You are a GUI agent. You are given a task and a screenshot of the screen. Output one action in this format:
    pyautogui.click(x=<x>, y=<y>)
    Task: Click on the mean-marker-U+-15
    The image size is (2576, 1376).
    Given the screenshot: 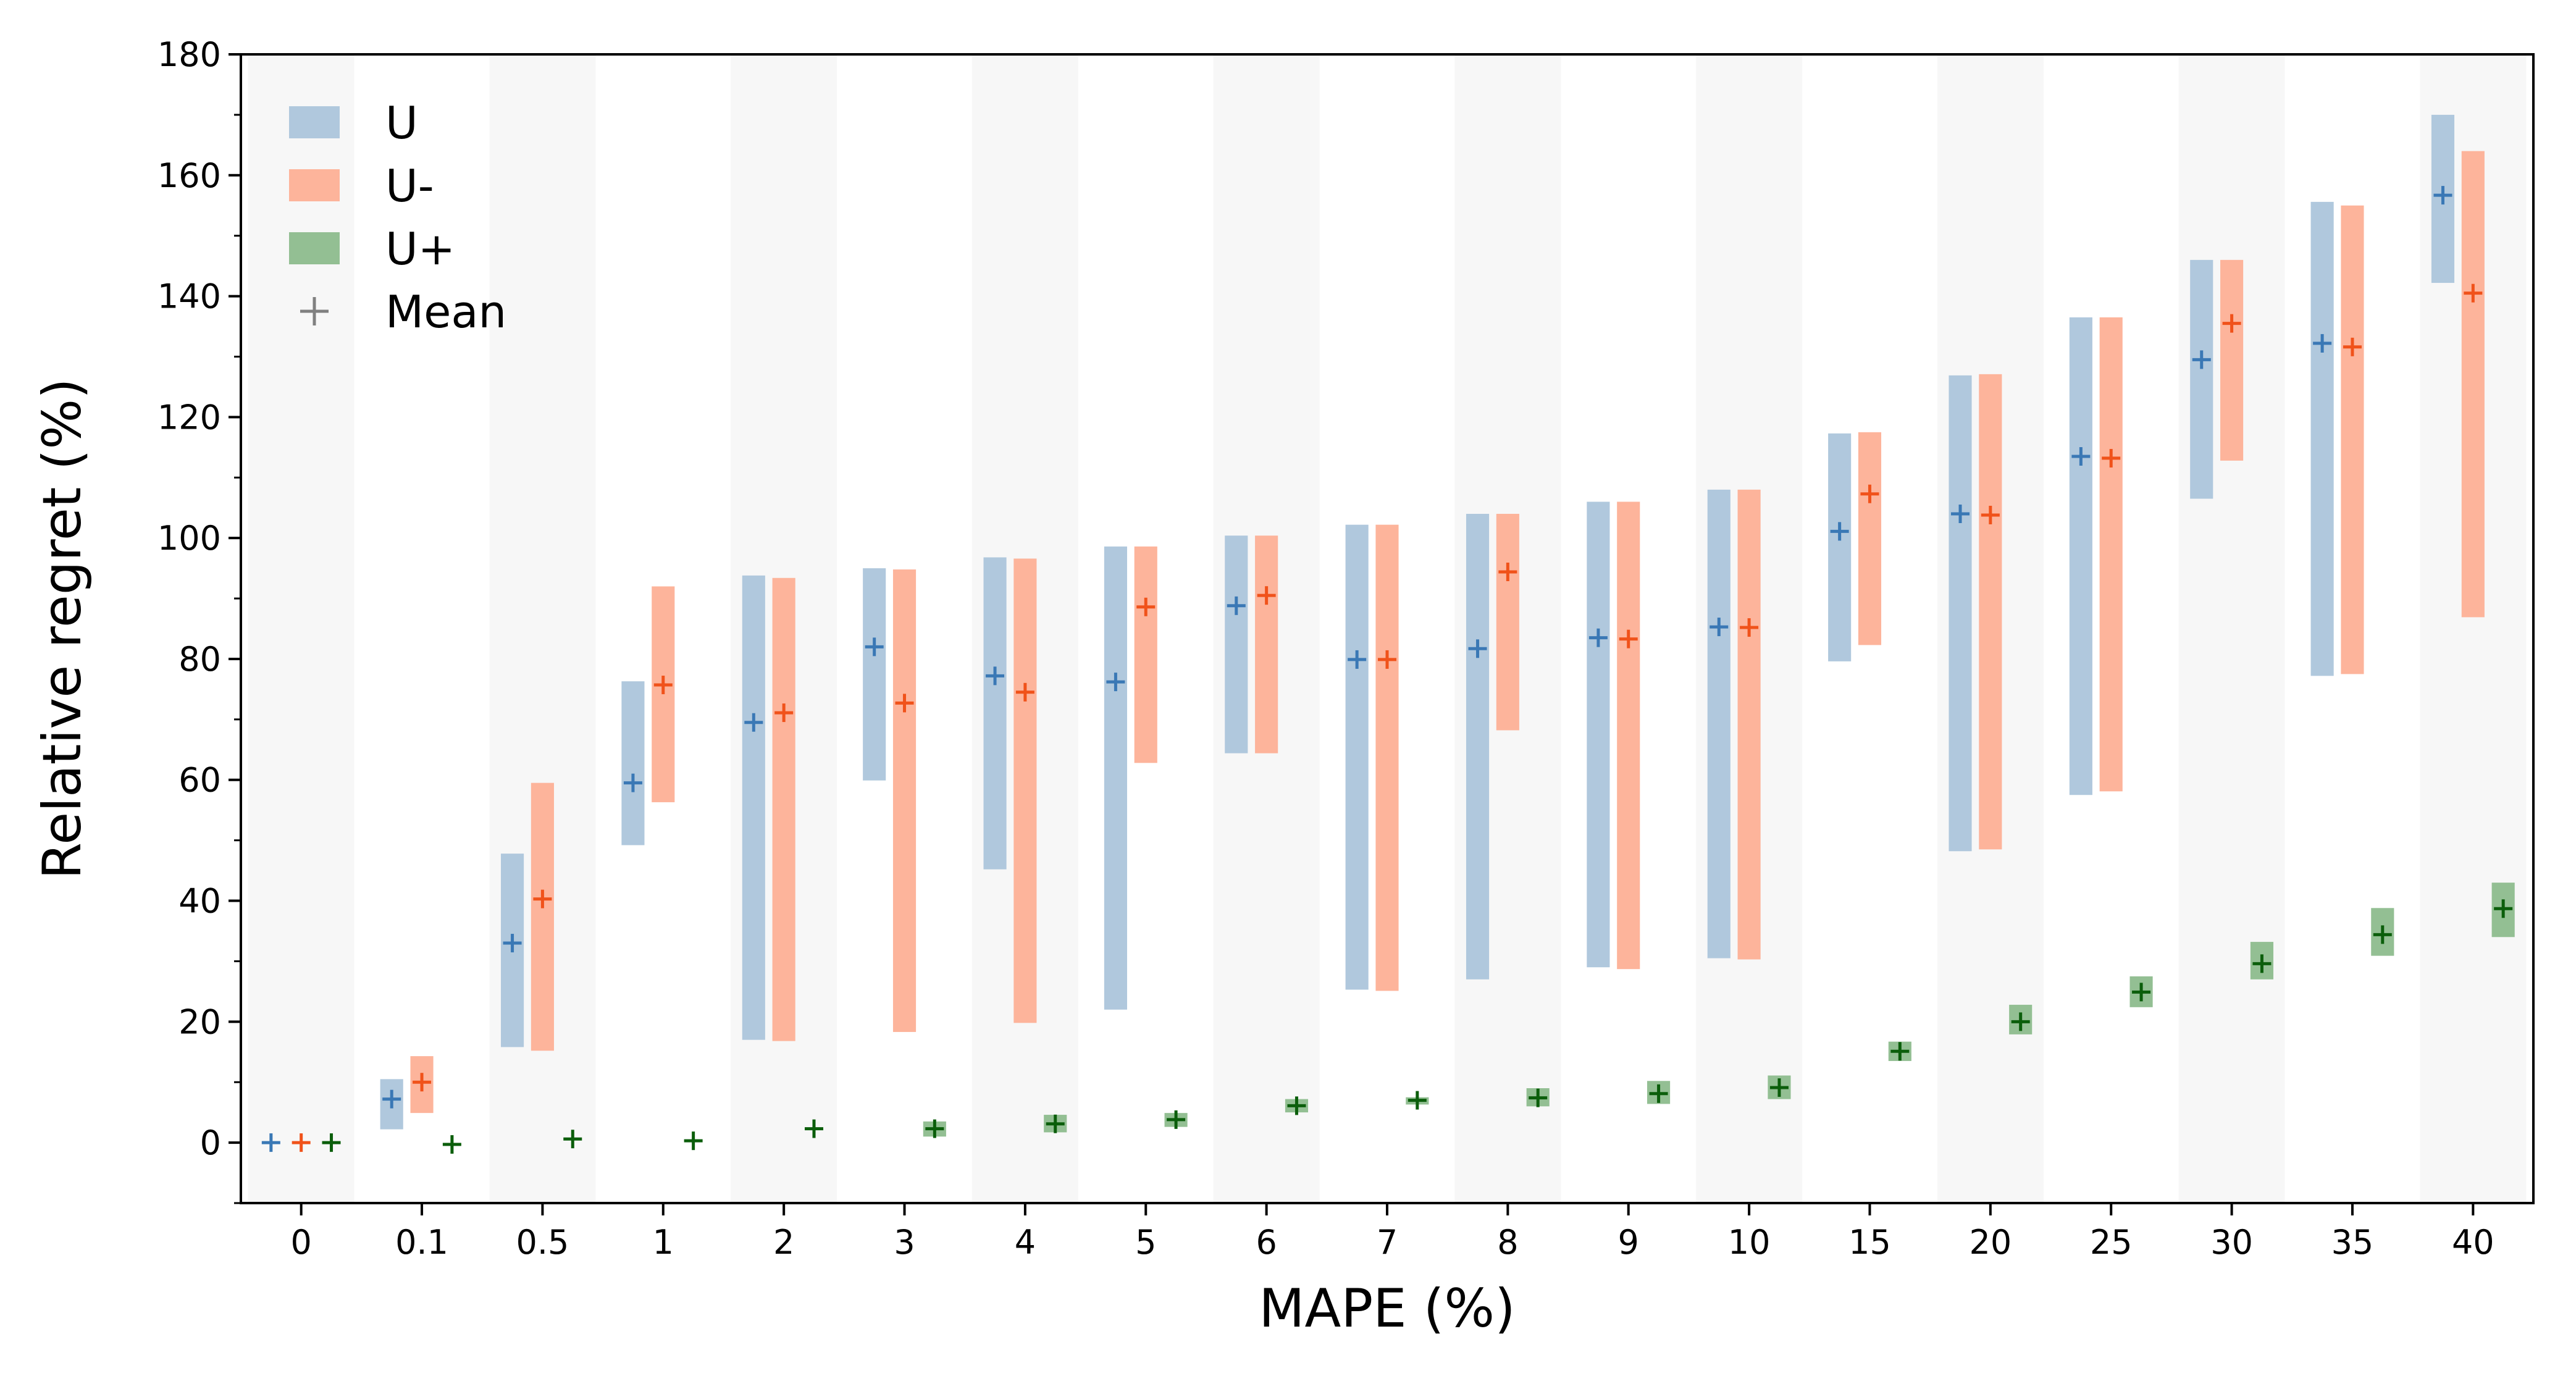 What is the action you would take?
    pyautogui.click(x=1900, y=1051)
    